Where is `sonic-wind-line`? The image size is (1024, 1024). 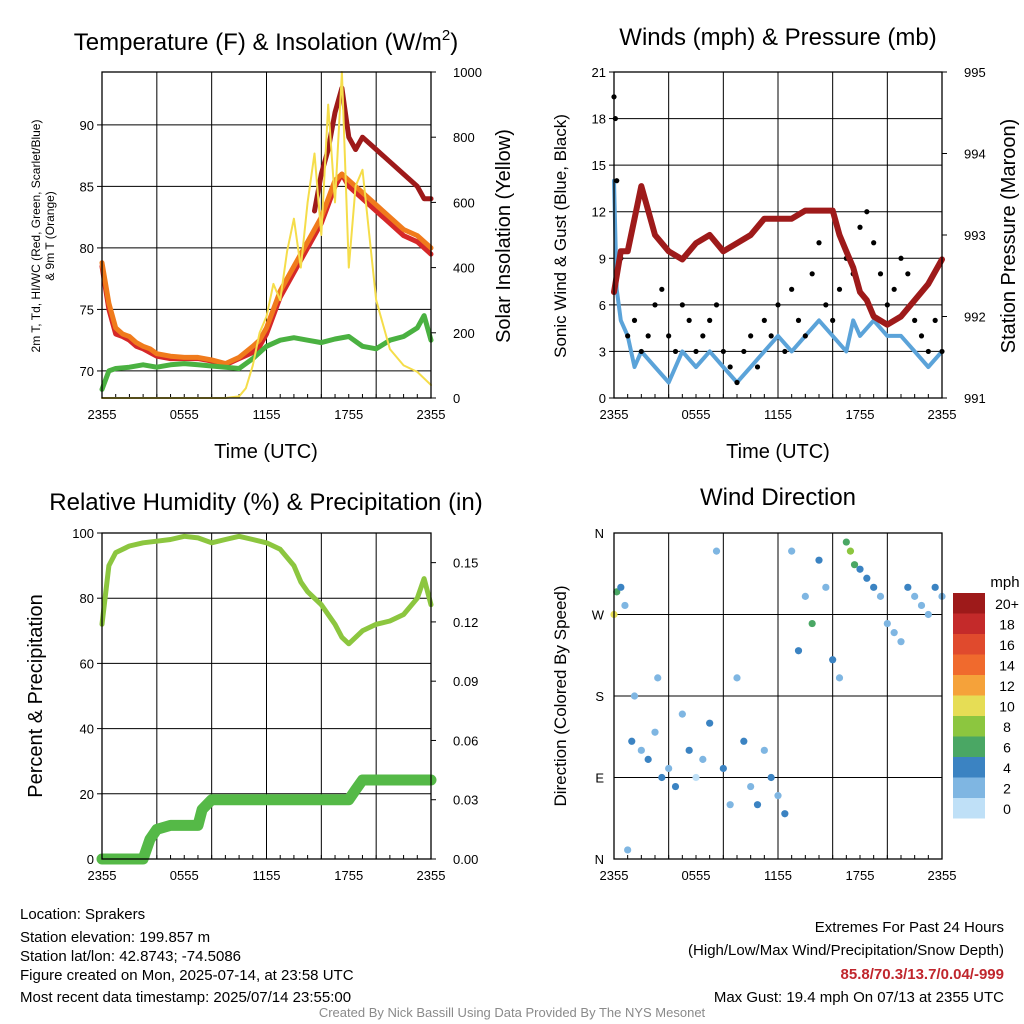
sonic-wind-line is located at coordinates (778, 281).